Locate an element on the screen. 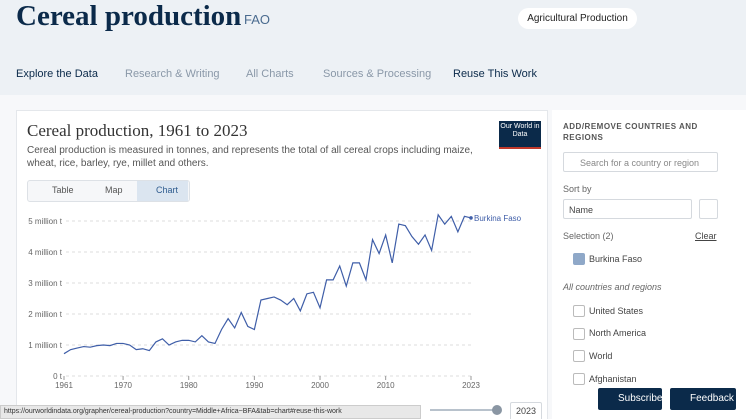 The width and height of the screenshot is (746, 419). selection-label: Selection (2) is located at coordinates (588, 236).